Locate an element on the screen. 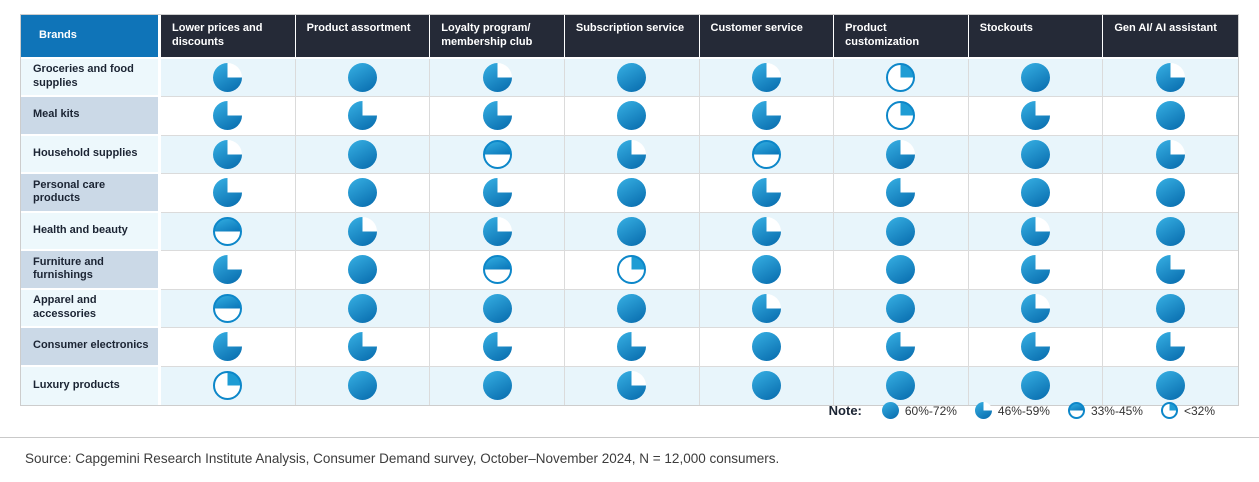 The width and height of the screenshot is (1259, 482). legend-item: <32% is located at coordinates (1187, 410).